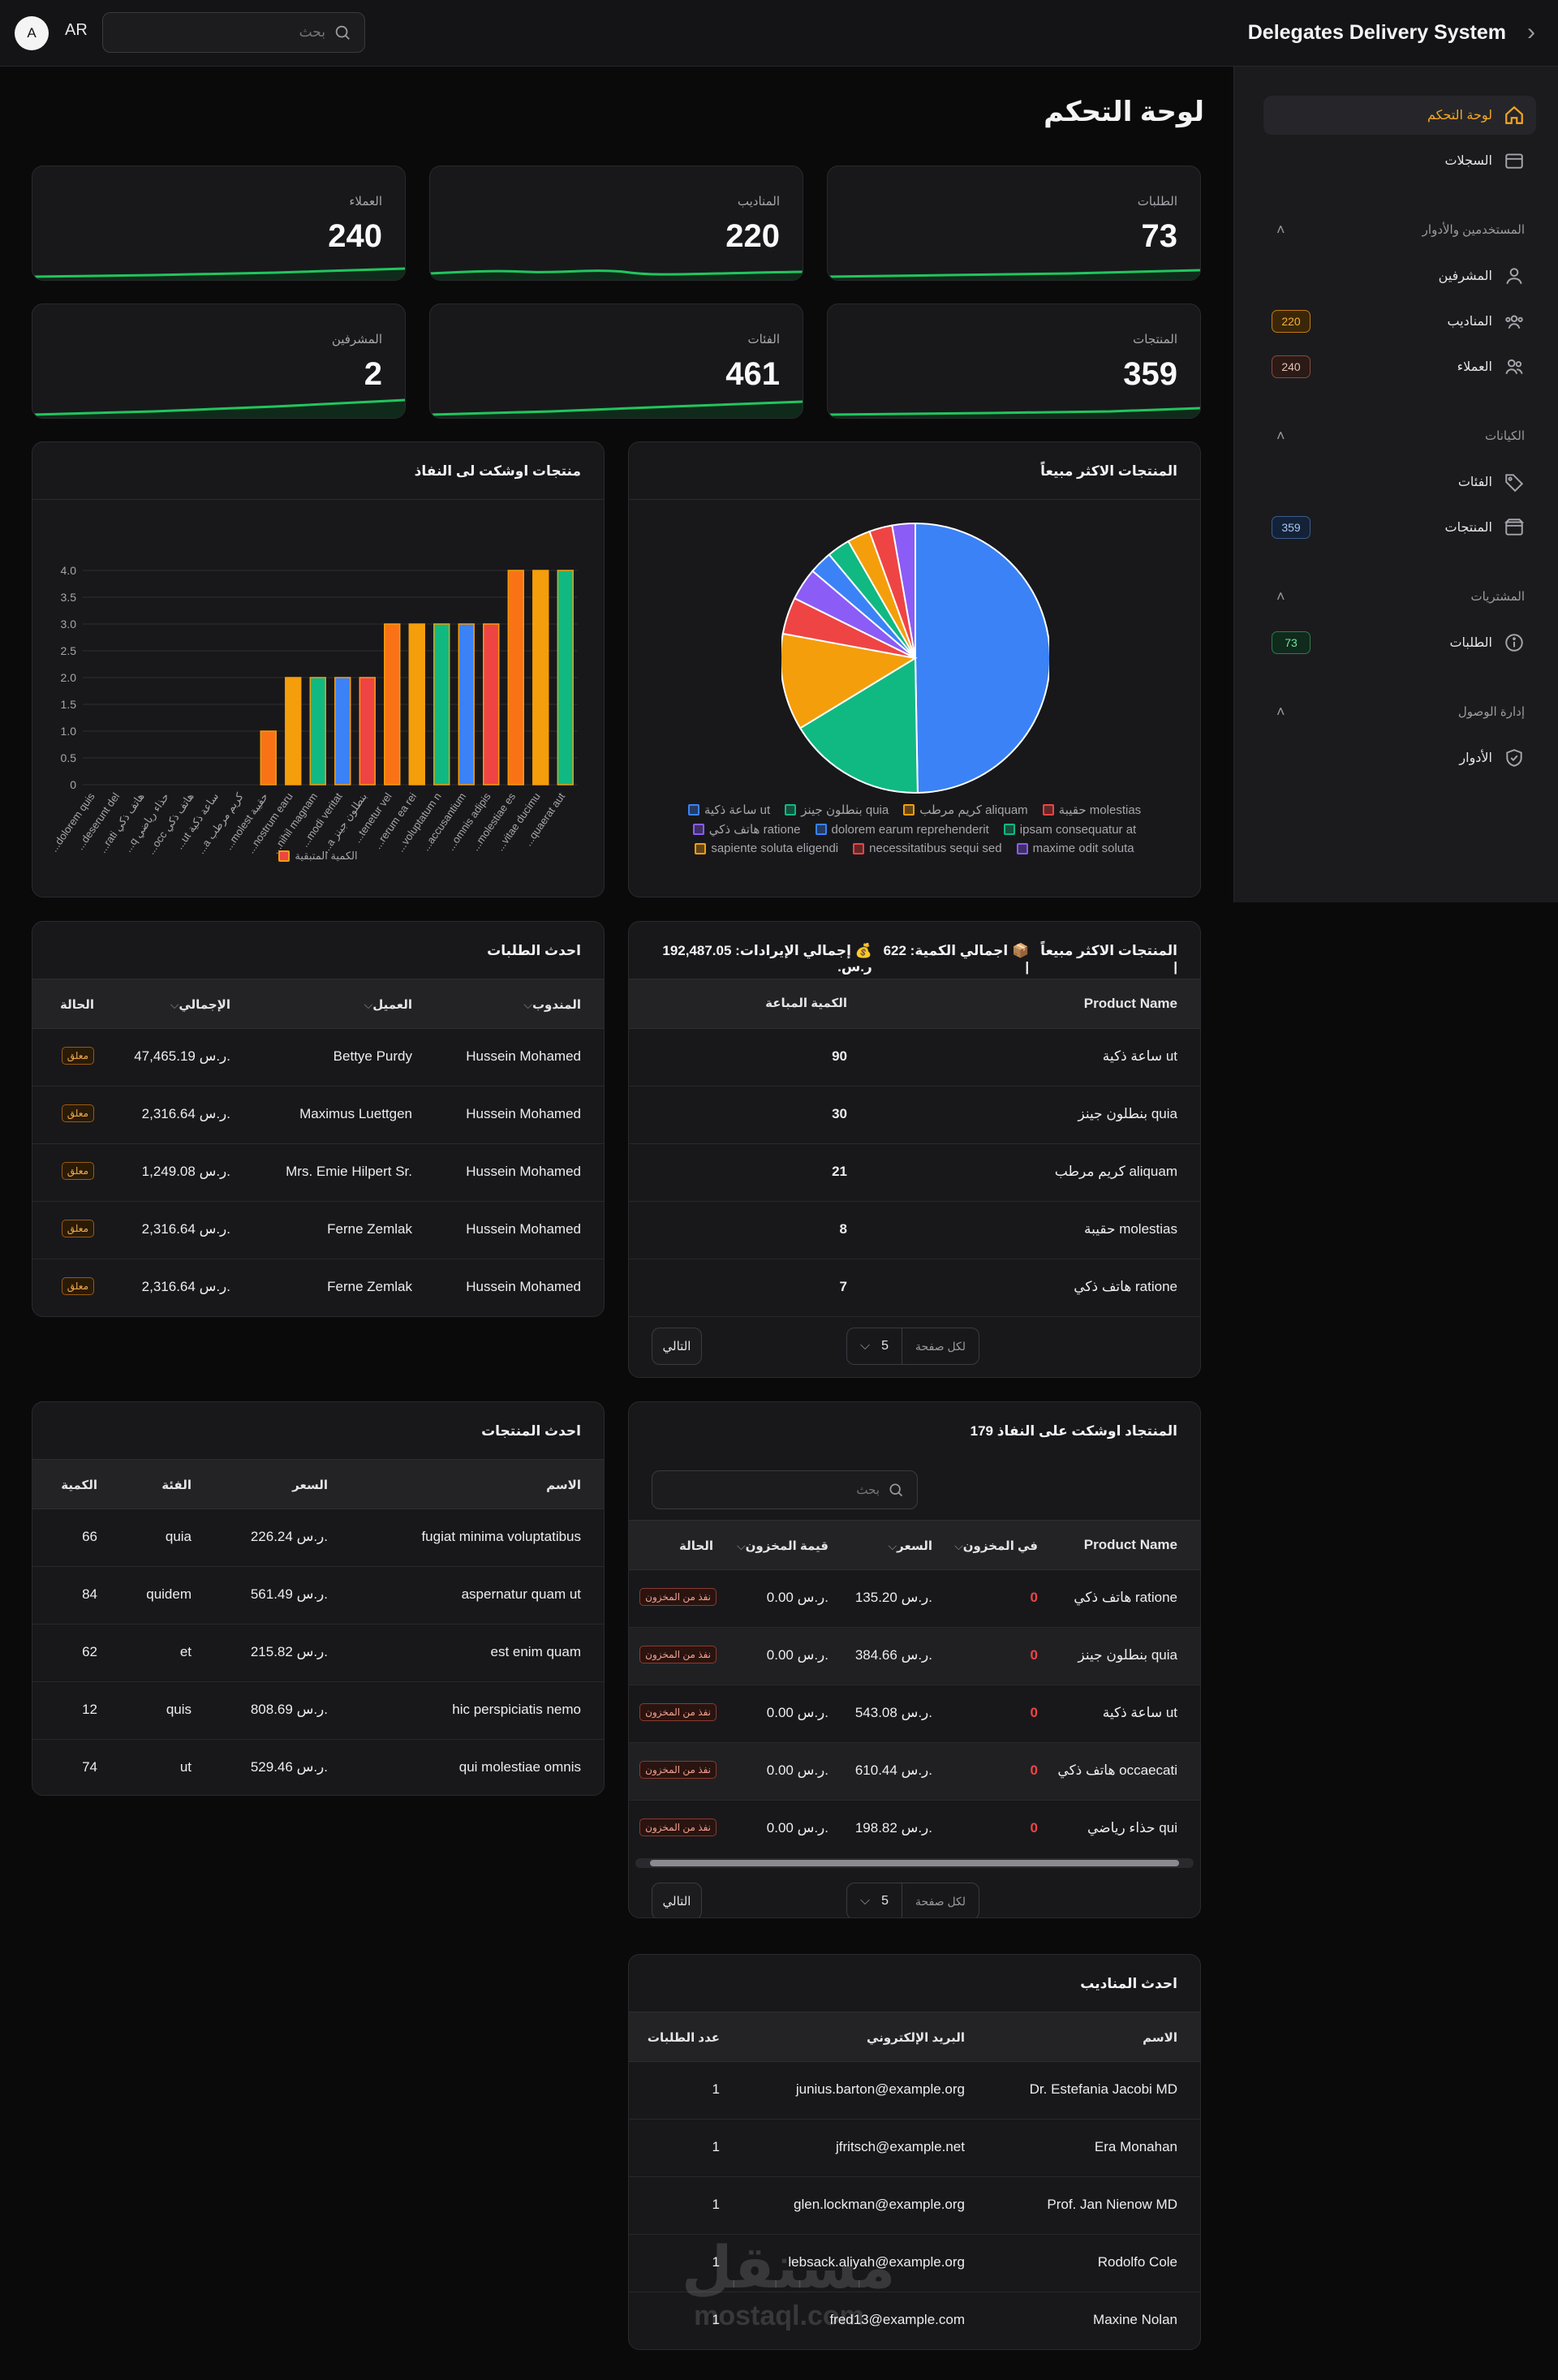 The width and height of the screenshot is (1558, 2380). I want to click on global-search-input, so click(228, 32).